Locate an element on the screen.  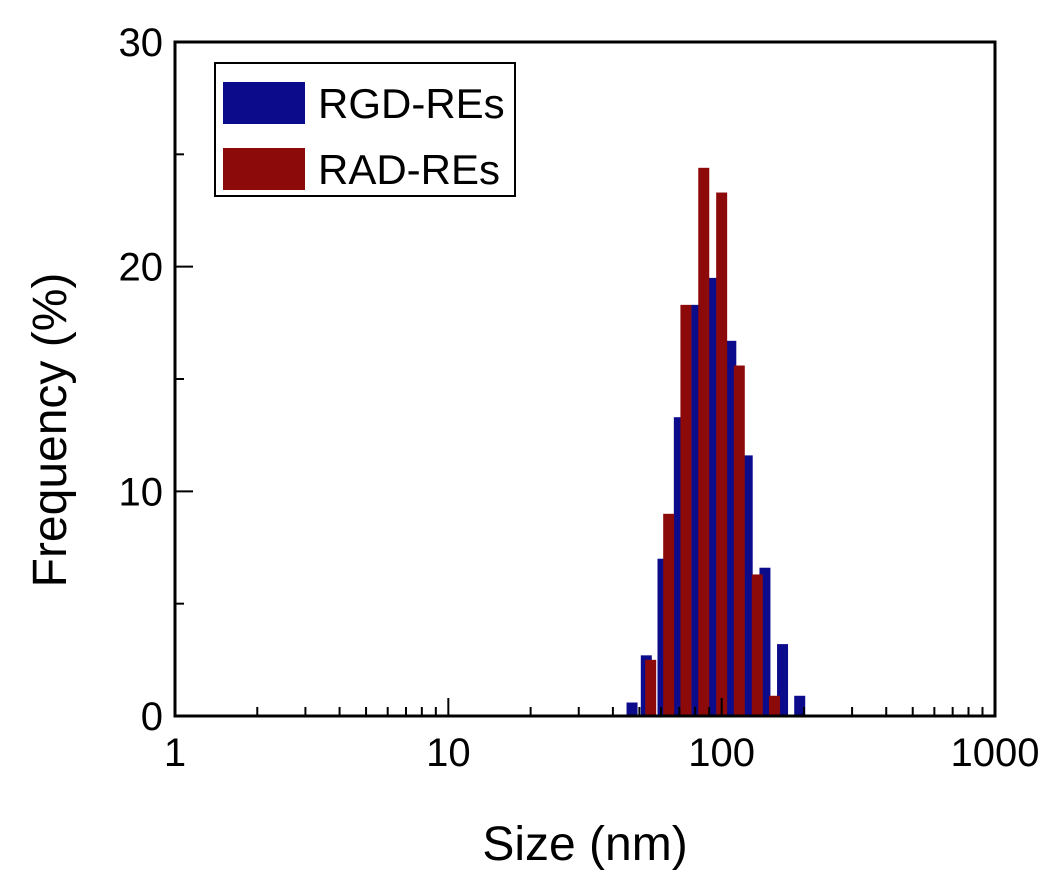
legend-swatch-rgd is located at coordinates (264, 103).